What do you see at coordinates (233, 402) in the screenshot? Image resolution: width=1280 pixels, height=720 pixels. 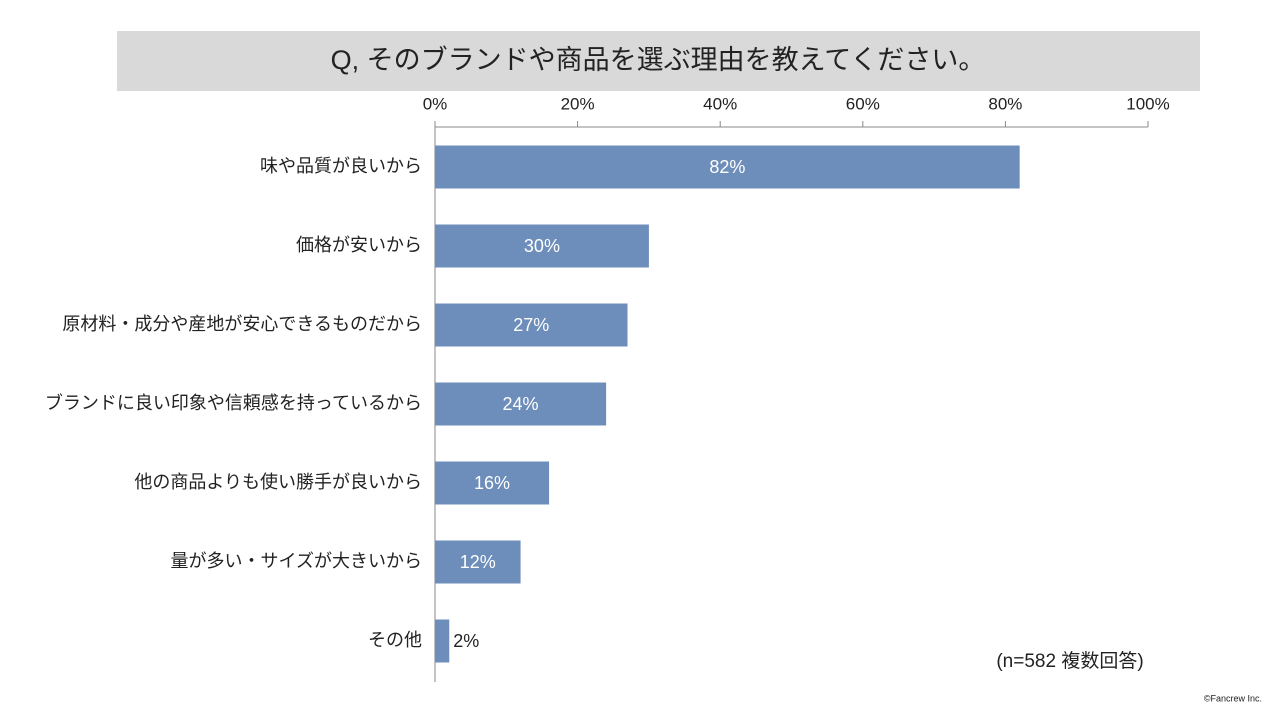 I see `category-label: ブランドに良い印象や信頼感を持っているから` at bounding box center [233, 402].